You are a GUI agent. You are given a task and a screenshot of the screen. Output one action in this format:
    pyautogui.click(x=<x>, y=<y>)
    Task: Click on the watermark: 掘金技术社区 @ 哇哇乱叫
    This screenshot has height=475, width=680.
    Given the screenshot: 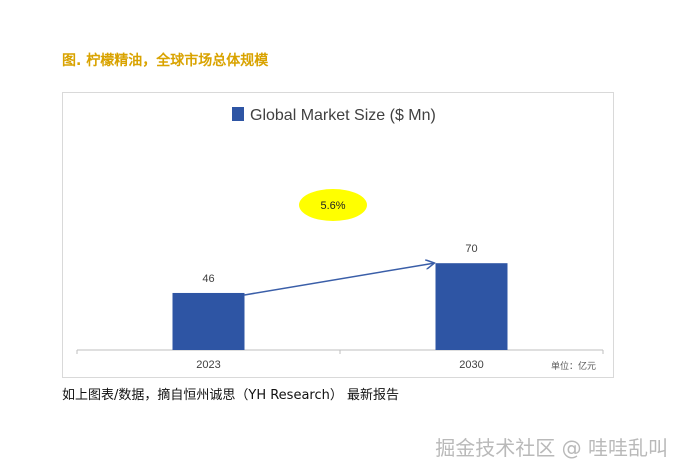 What is the action you would take?
    pyautogui.click(x=551, y=448)
    